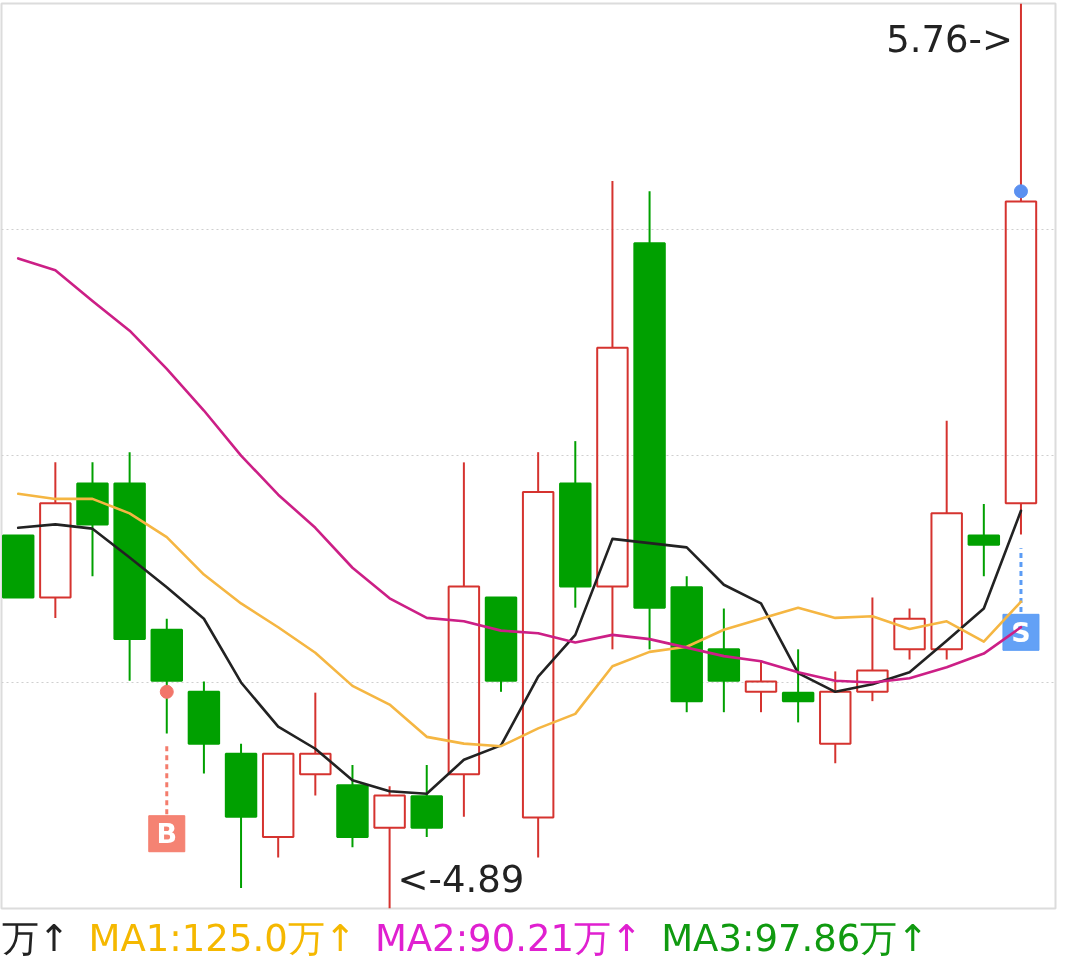 This screenshot has height=966, width=1068. I want to click on data-label: B, so click(167, 834).